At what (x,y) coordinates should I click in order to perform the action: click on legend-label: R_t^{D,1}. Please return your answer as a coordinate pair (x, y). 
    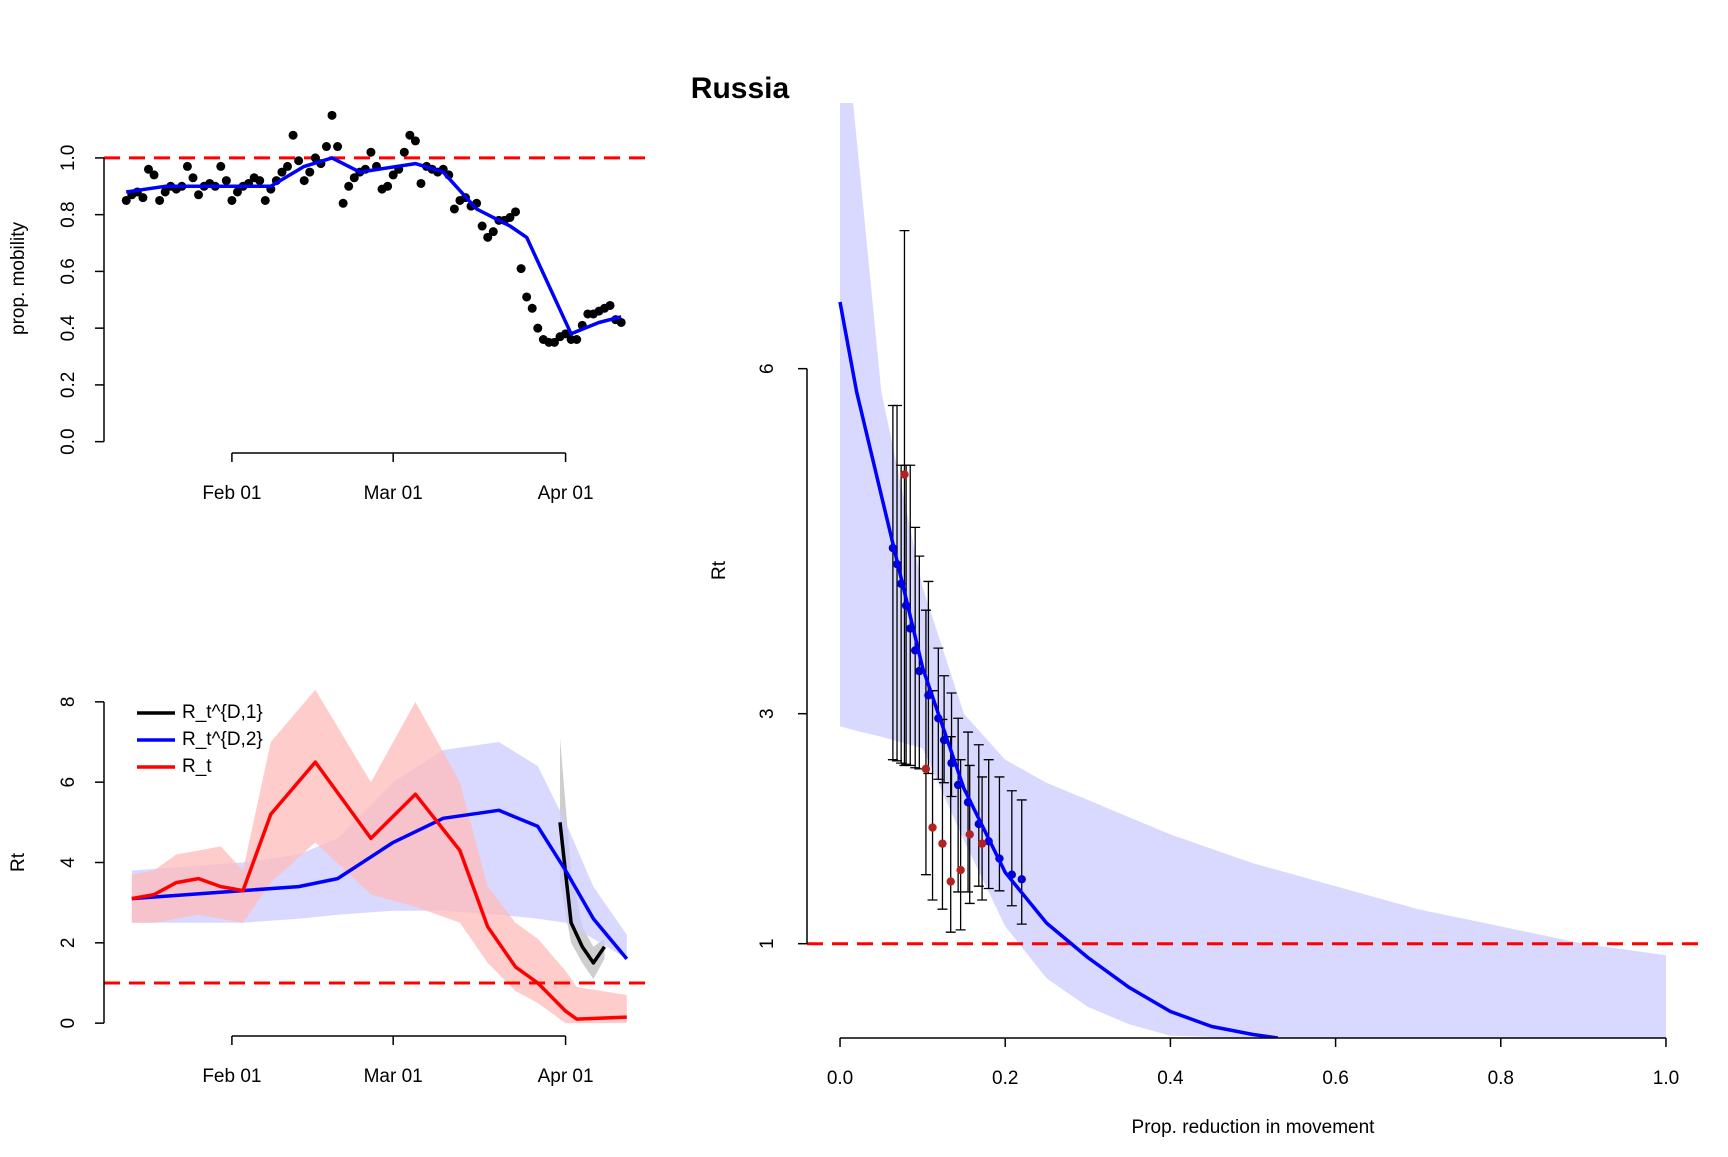
    Looking at the image, I should click on (222, 712).